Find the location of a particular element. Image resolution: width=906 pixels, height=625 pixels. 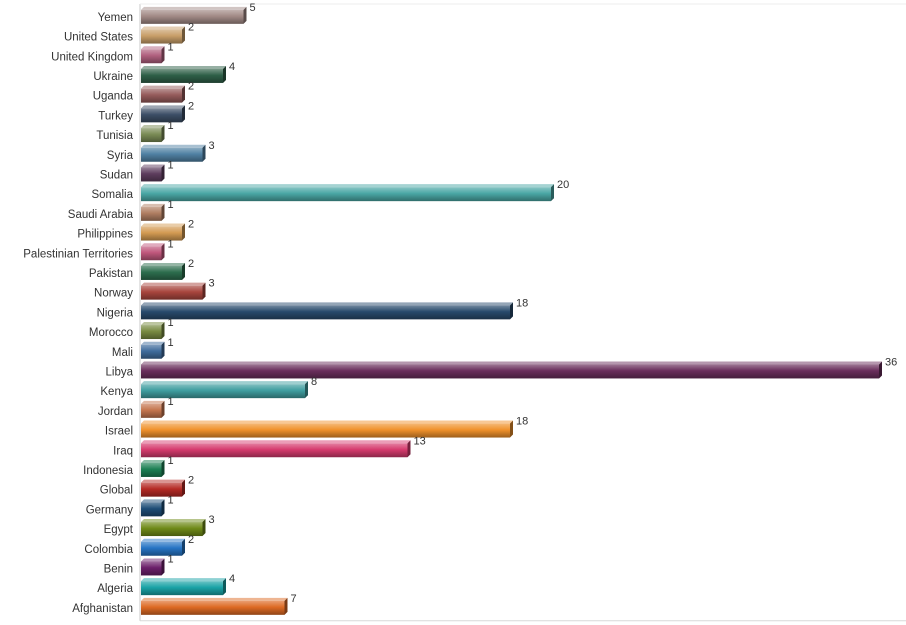

category-label-nigeria: Nigeria is located at coordinates (115, 313).